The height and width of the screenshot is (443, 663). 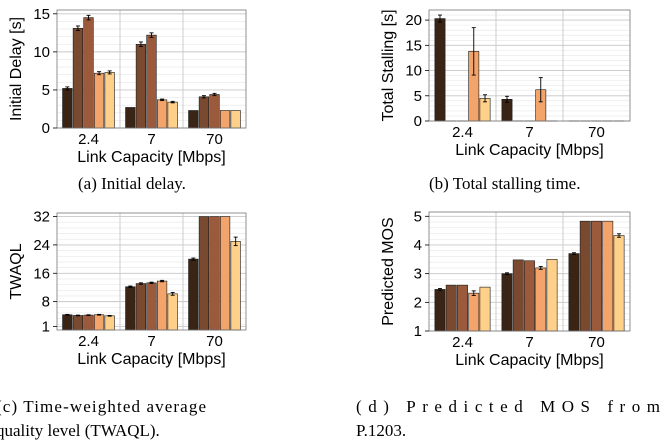 I want to click on y-axis-label: Predicted MOS, so click(x=388, y=271).